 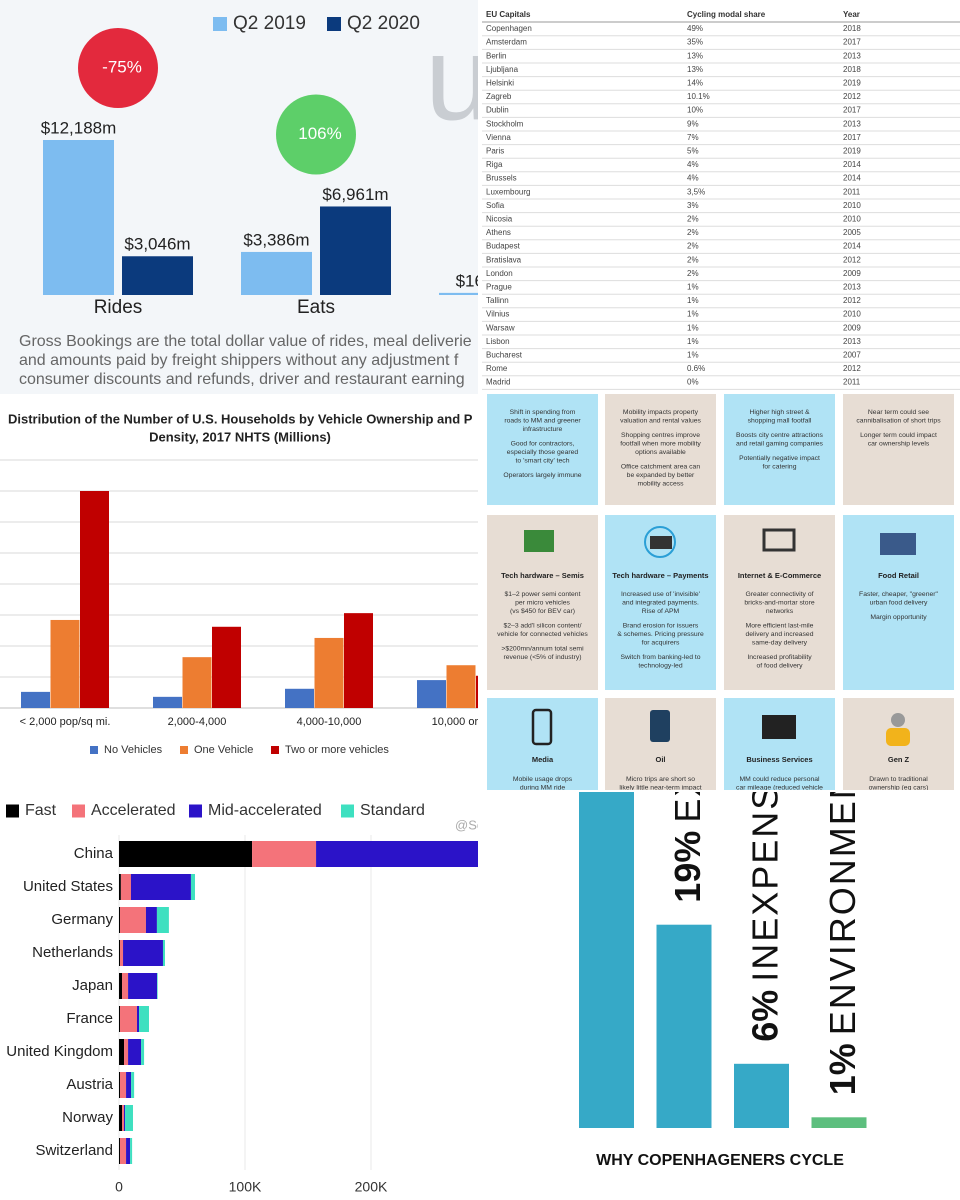 I want to click on card-text: Margin opportunity, so click(x=898, y=617).